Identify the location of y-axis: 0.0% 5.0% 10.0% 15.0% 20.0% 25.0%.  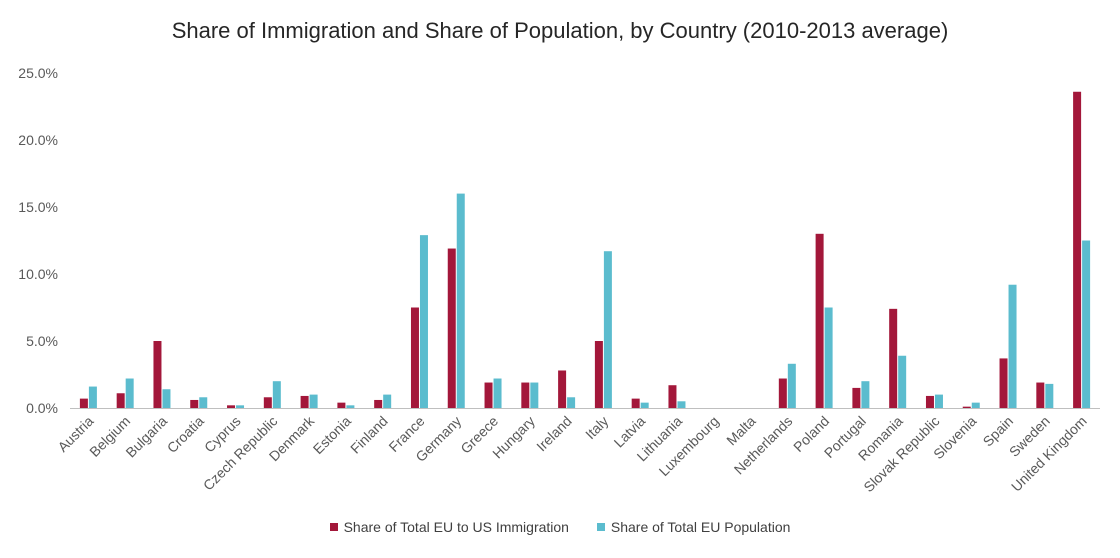
(38, 240).